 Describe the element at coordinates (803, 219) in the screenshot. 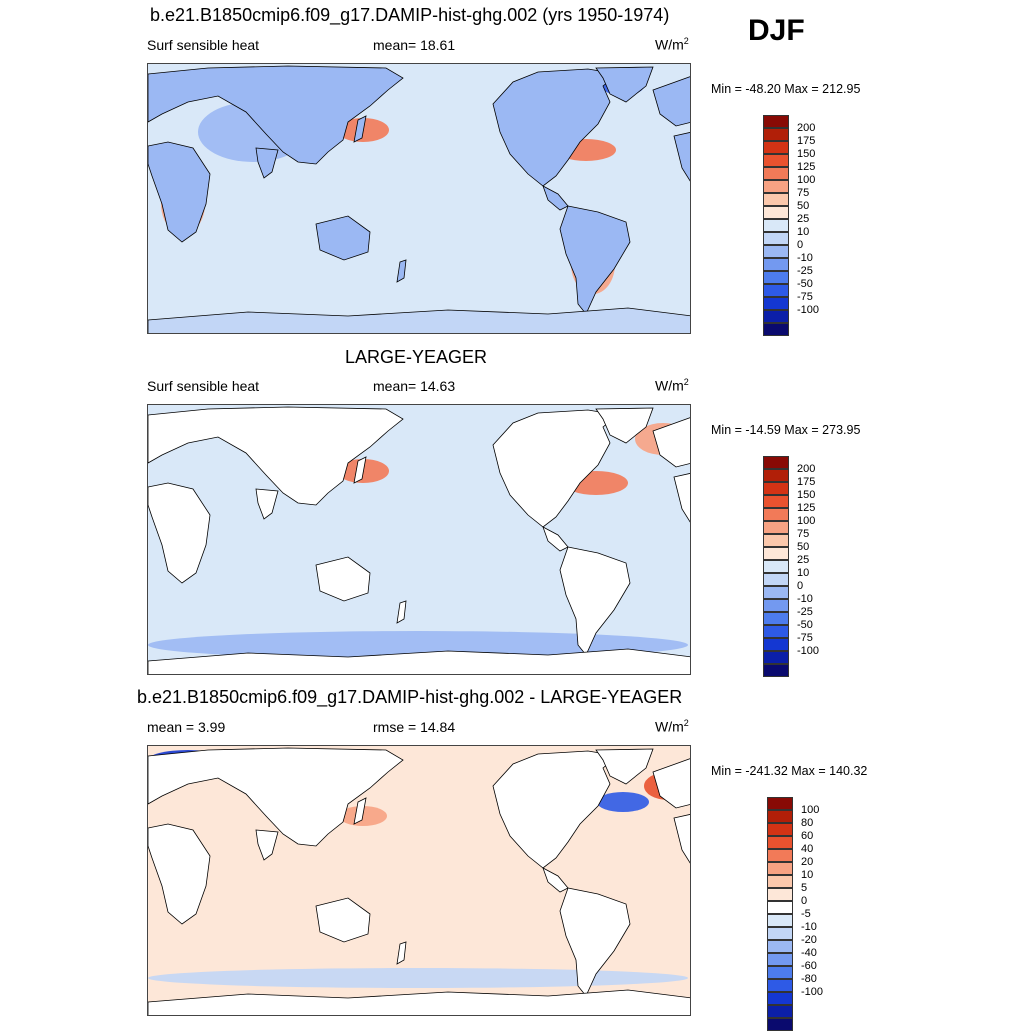

I see `colorbar-tick-label: 25` at that location.